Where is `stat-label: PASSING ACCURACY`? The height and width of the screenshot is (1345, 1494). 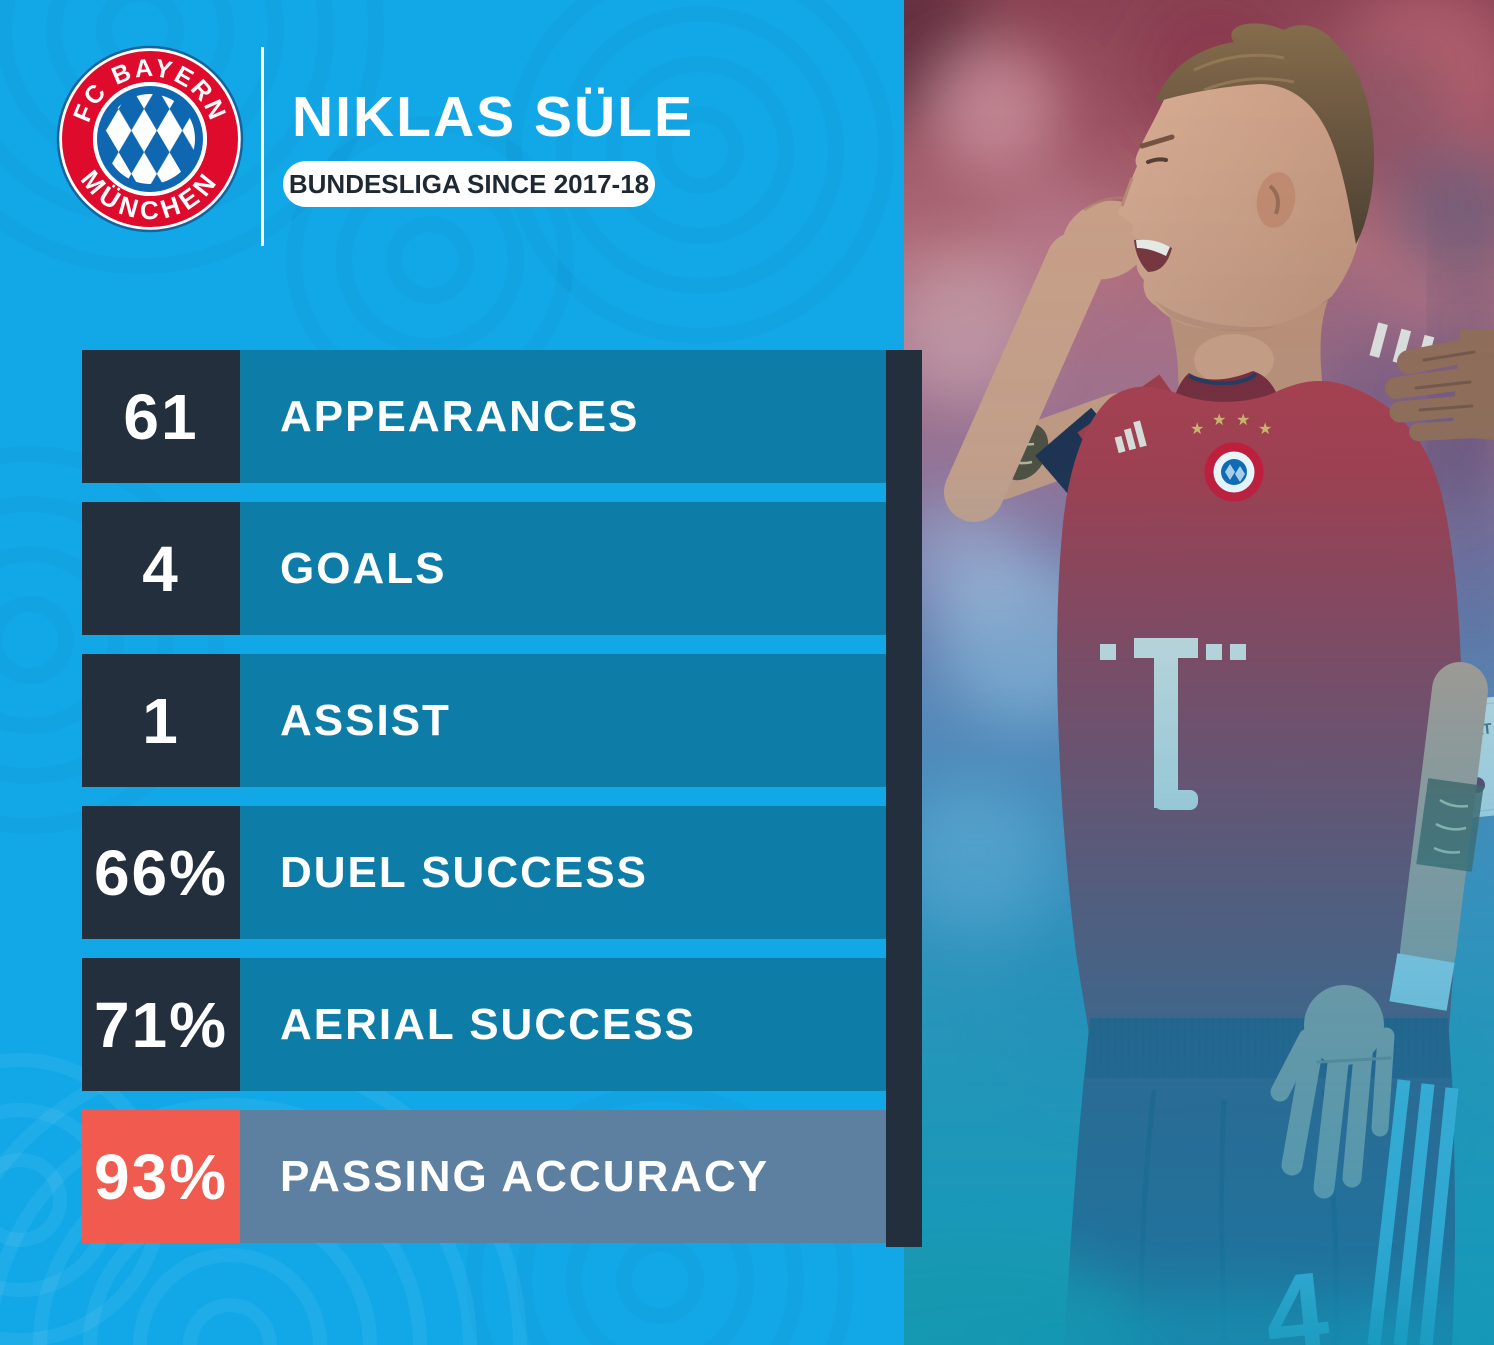 stat-label: PASSING ACCURACY is located at coordinates (563, 1176).